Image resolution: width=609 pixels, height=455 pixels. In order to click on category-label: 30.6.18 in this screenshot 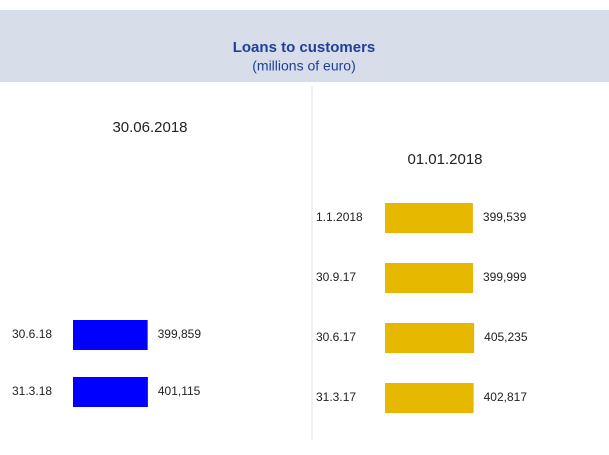, I will do `click(32, 334)`.